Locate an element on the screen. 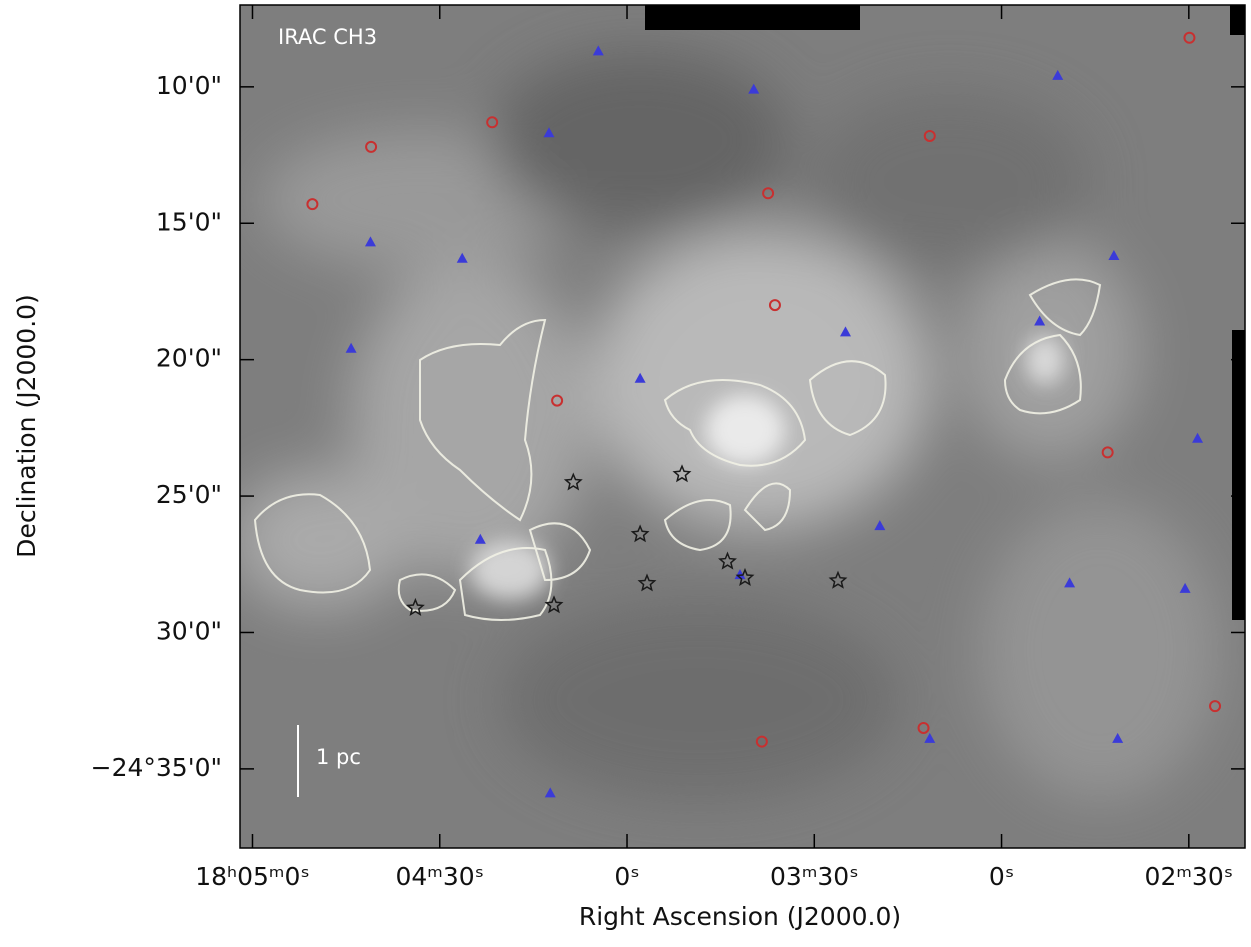  x-tick-label: 04ᵐ30ˢ is located at coordinates (439, 876).